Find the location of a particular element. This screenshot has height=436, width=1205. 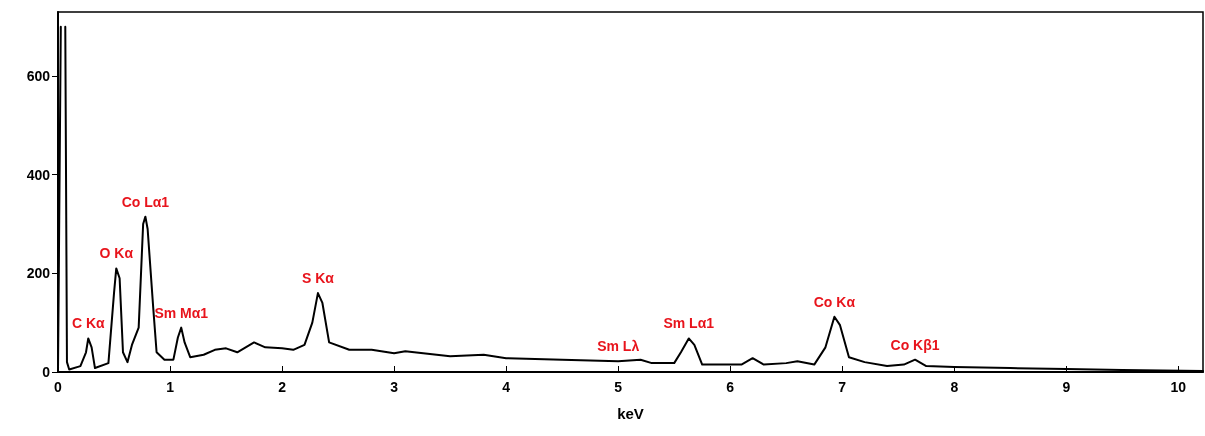

annotation: Sm Lα1 is located at coordinates (689, 323).